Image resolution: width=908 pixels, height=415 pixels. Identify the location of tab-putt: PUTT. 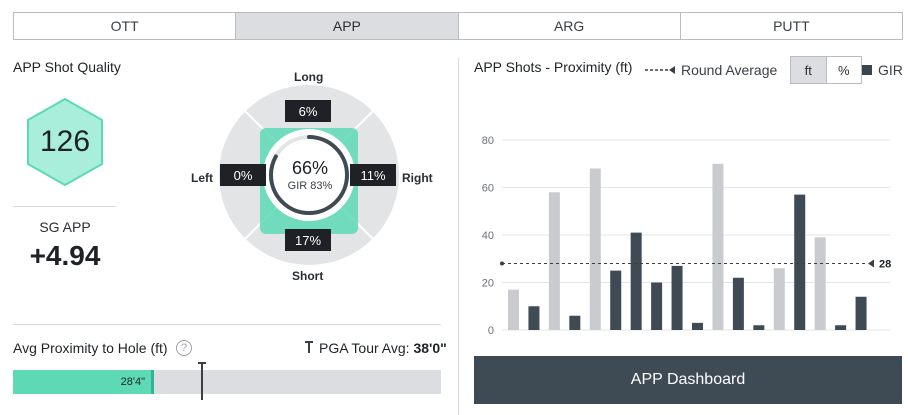
(791, 26).